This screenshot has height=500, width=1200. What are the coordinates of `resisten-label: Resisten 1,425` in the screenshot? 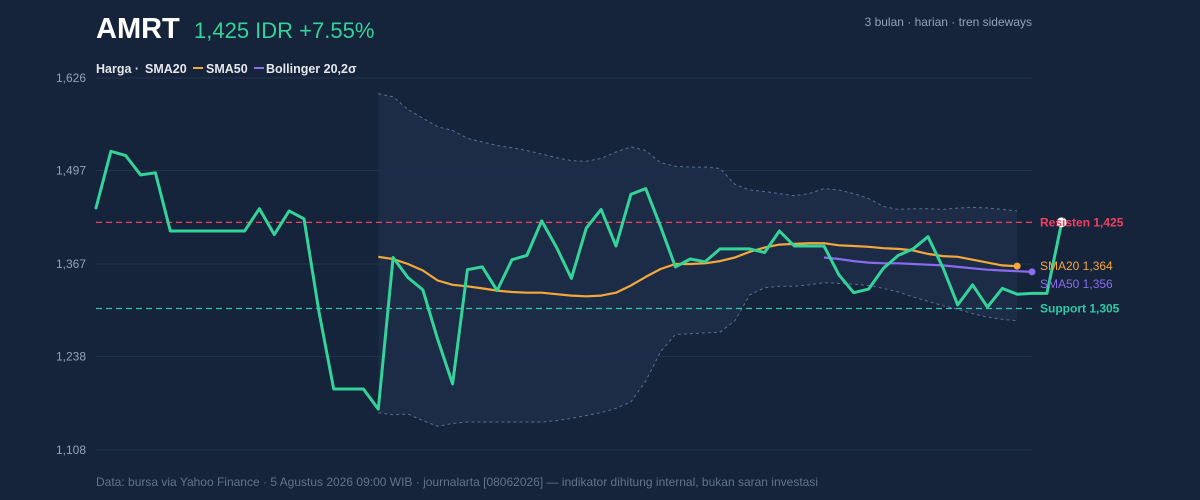 It's located at (1082, 222).